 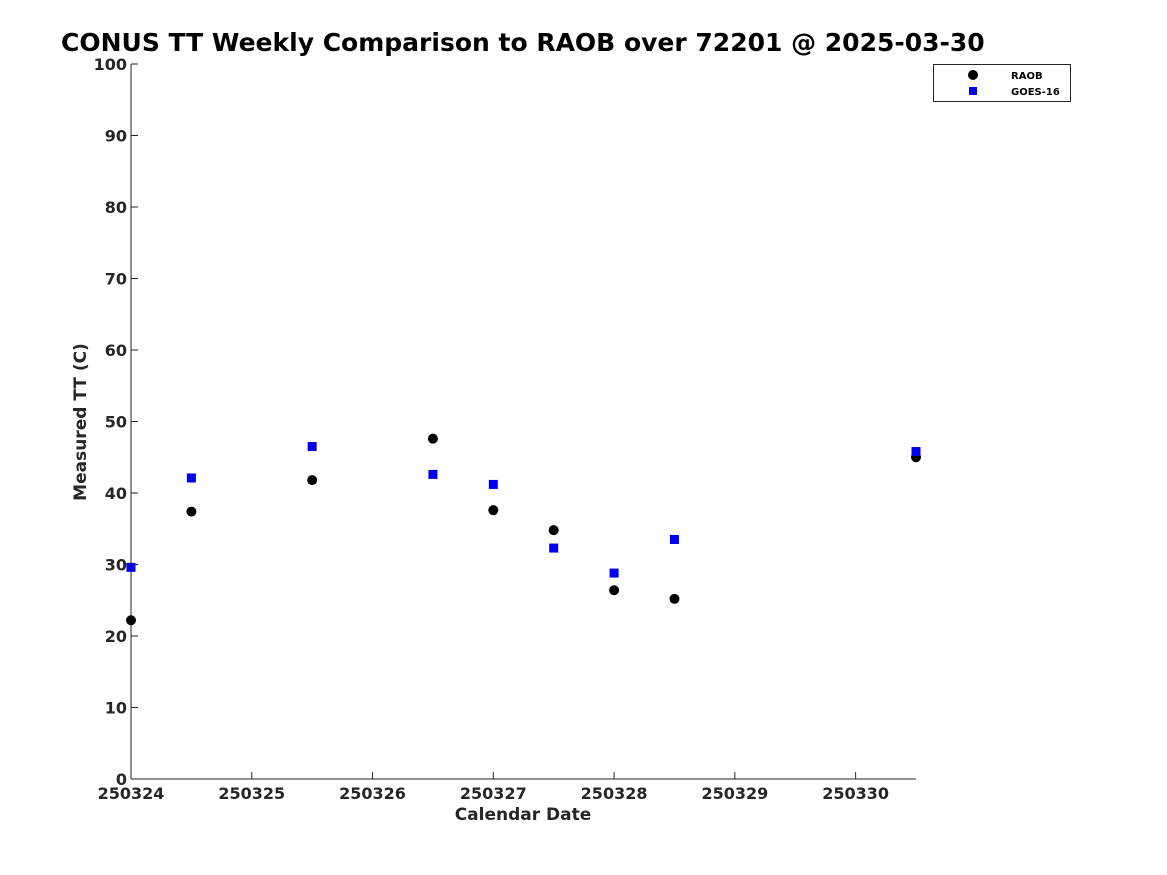 What do you see at coordinates (973, 75) in the screenshot?
I see `legend-circle-icon` at bounding box center [973, 75].